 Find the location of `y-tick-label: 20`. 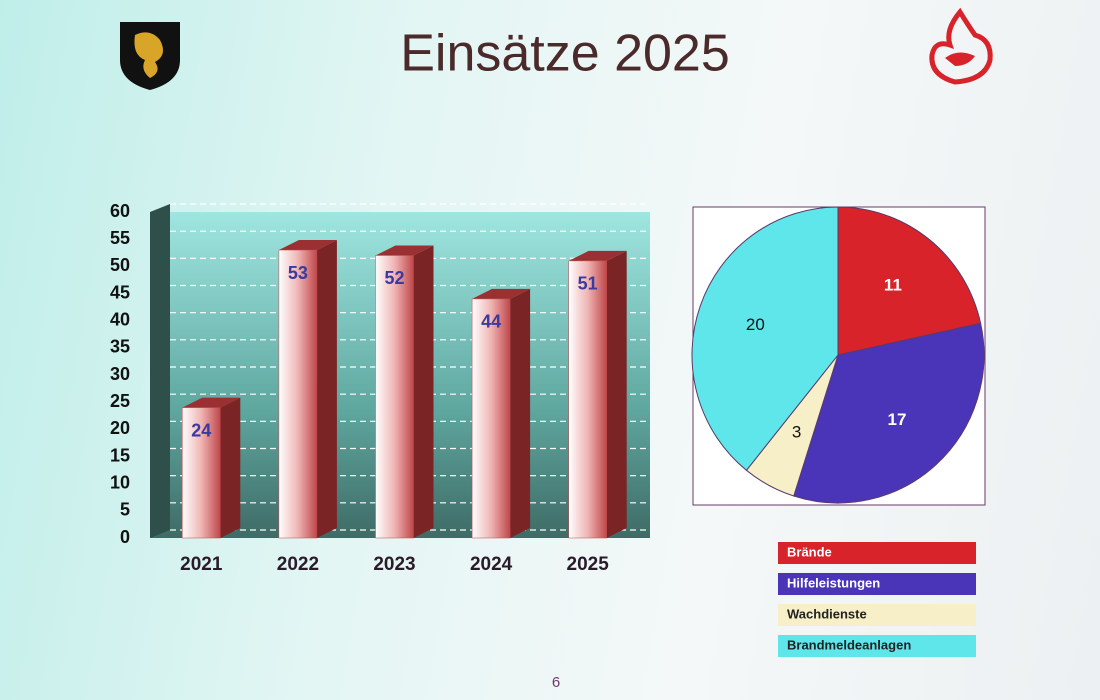

y-tick-label: 20 is located at coordinates (120, 428).